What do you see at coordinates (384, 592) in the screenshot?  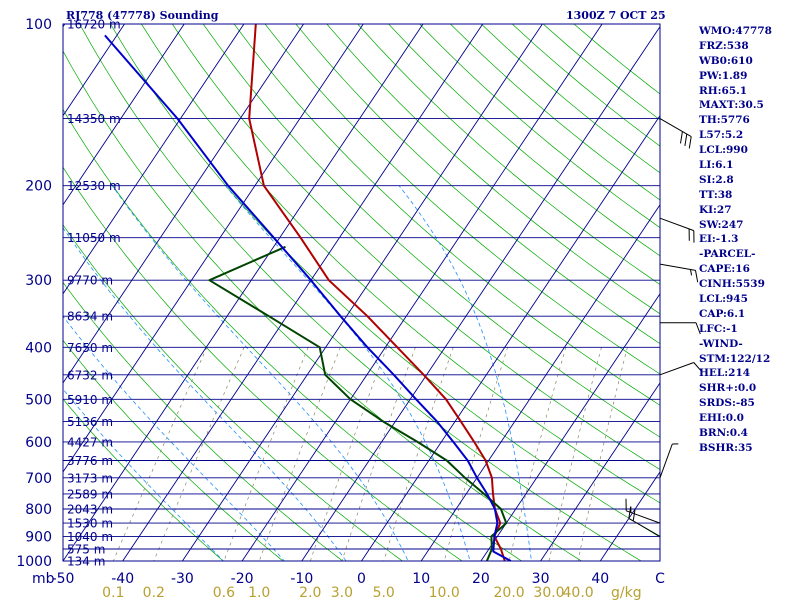 I see `mixing-ratio-label: 5.0` at bounding box center [384, 592].